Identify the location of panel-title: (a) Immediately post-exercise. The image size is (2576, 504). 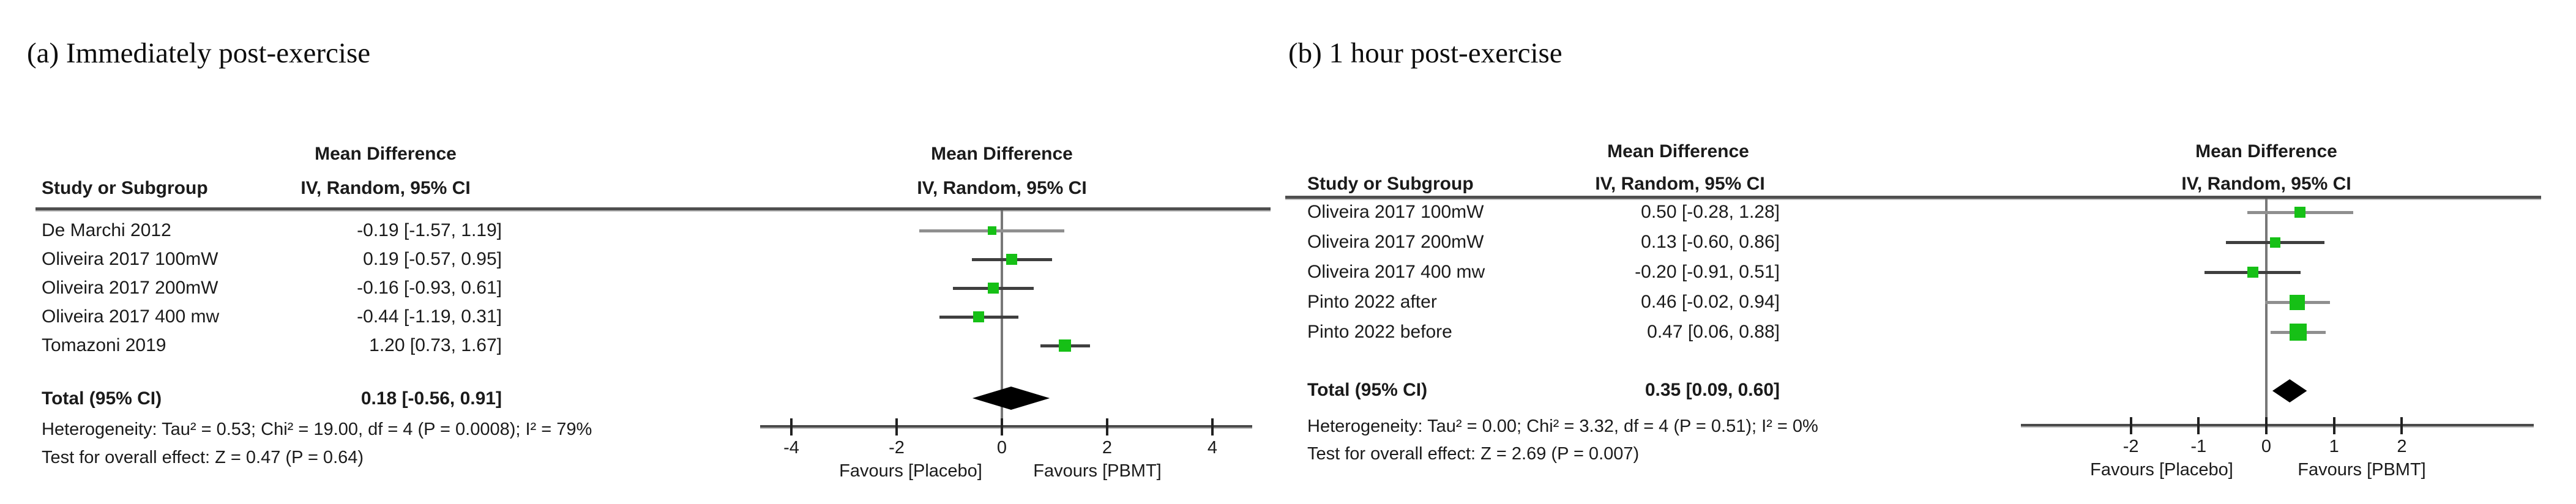
(199, 53).